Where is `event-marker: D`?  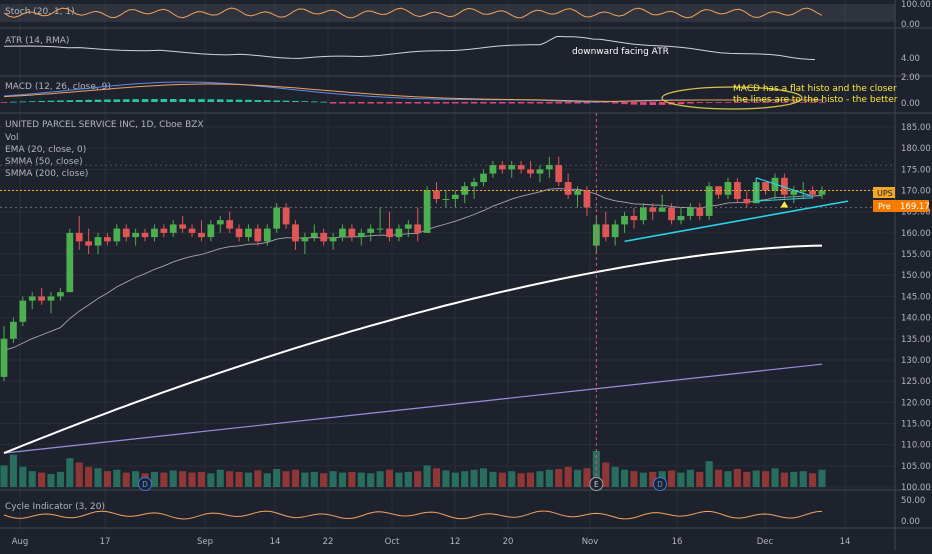
event-marker: D is located at coordinates (145, 484).